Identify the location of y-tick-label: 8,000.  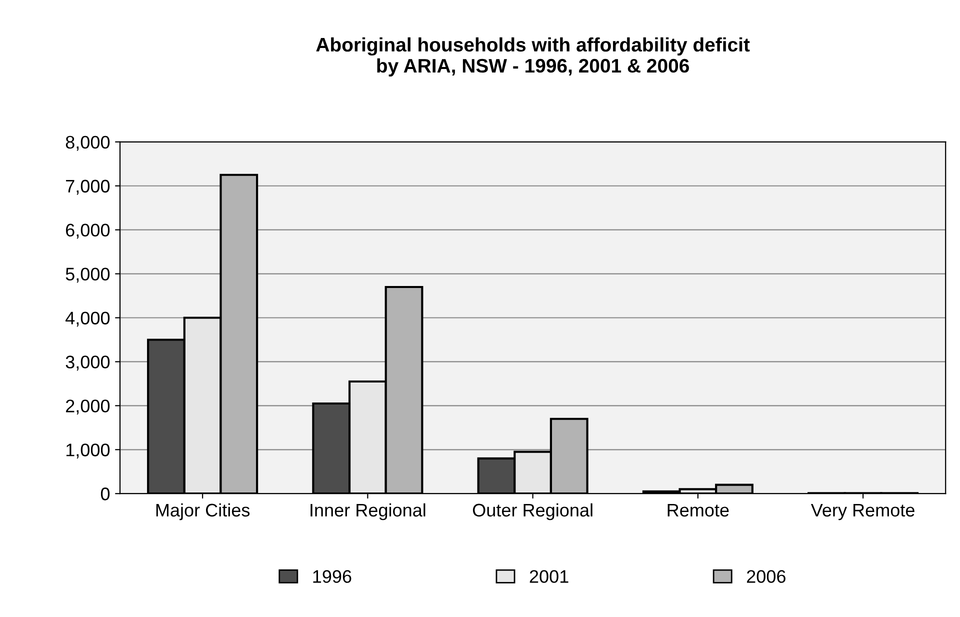
(88, 143).